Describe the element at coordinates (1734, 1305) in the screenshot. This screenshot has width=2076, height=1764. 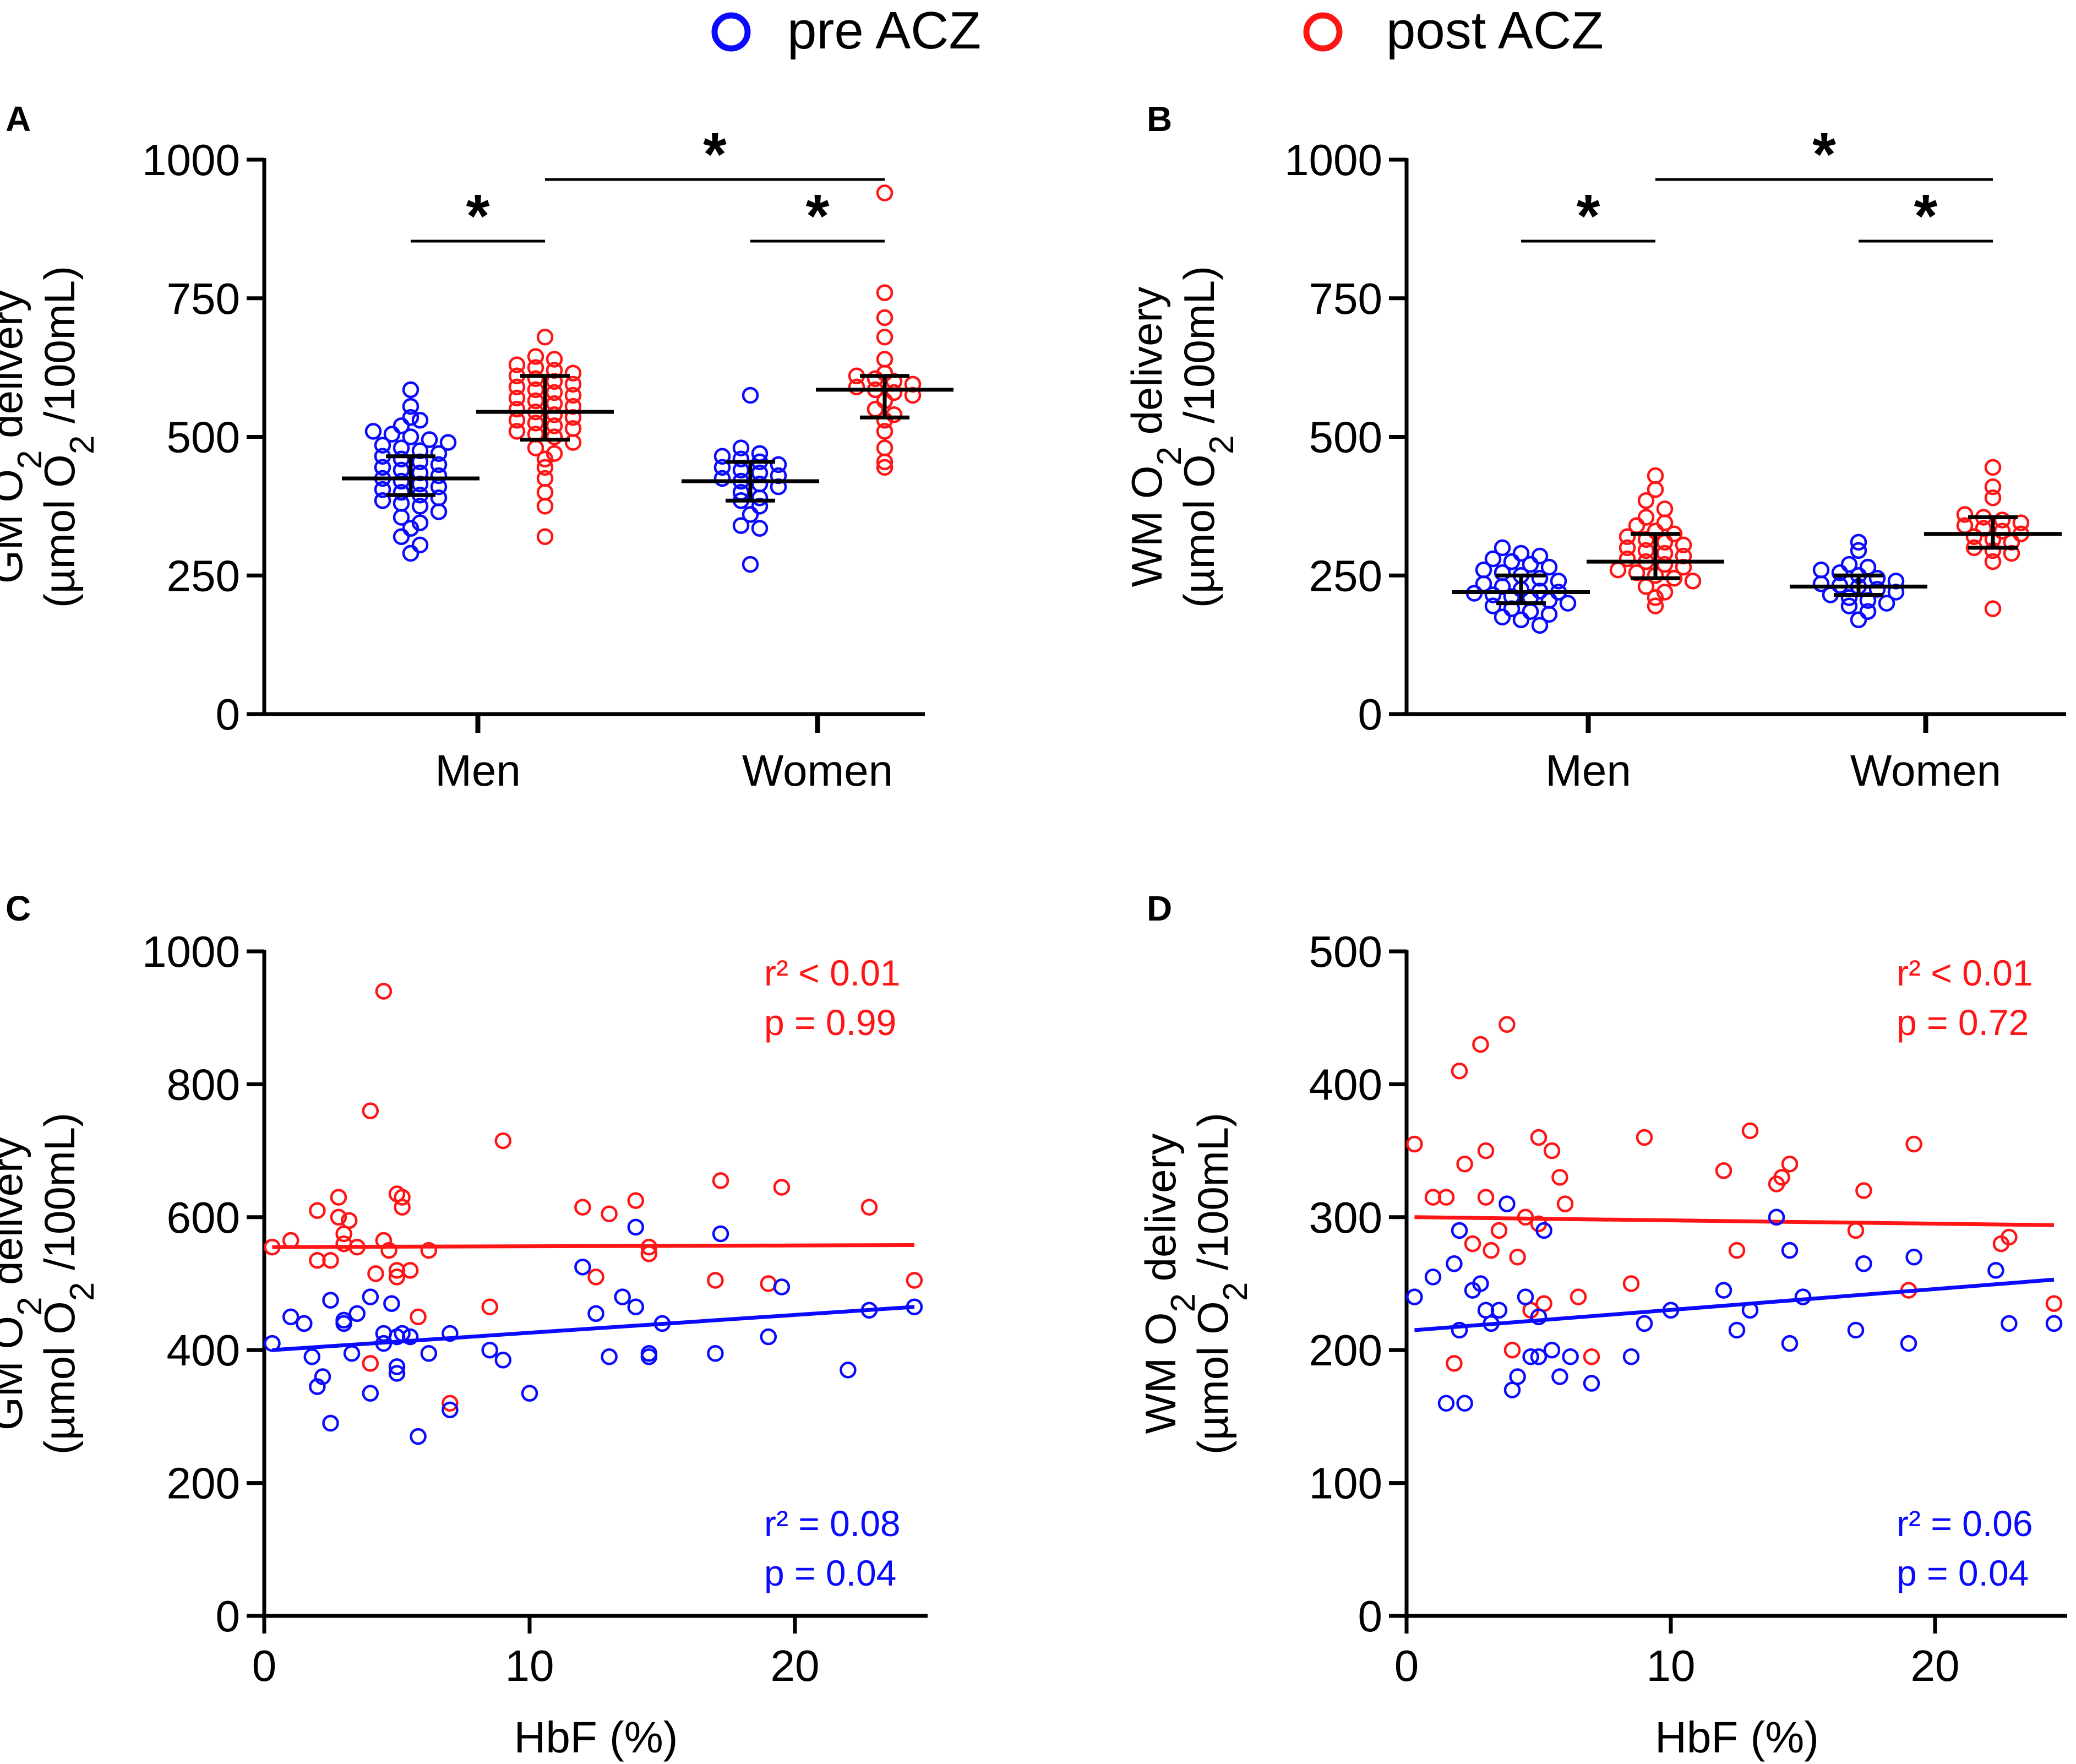
I see `regression-line-pre` at that location.